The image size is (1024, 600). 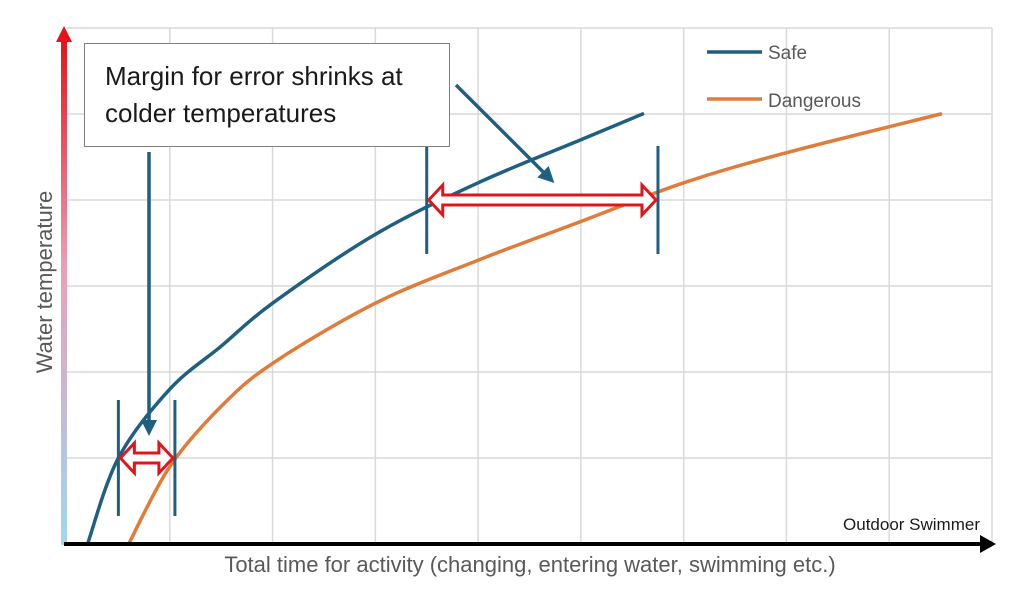 I want to click on annotation-line-2: colder temperatures, so click(x=221, y=113).